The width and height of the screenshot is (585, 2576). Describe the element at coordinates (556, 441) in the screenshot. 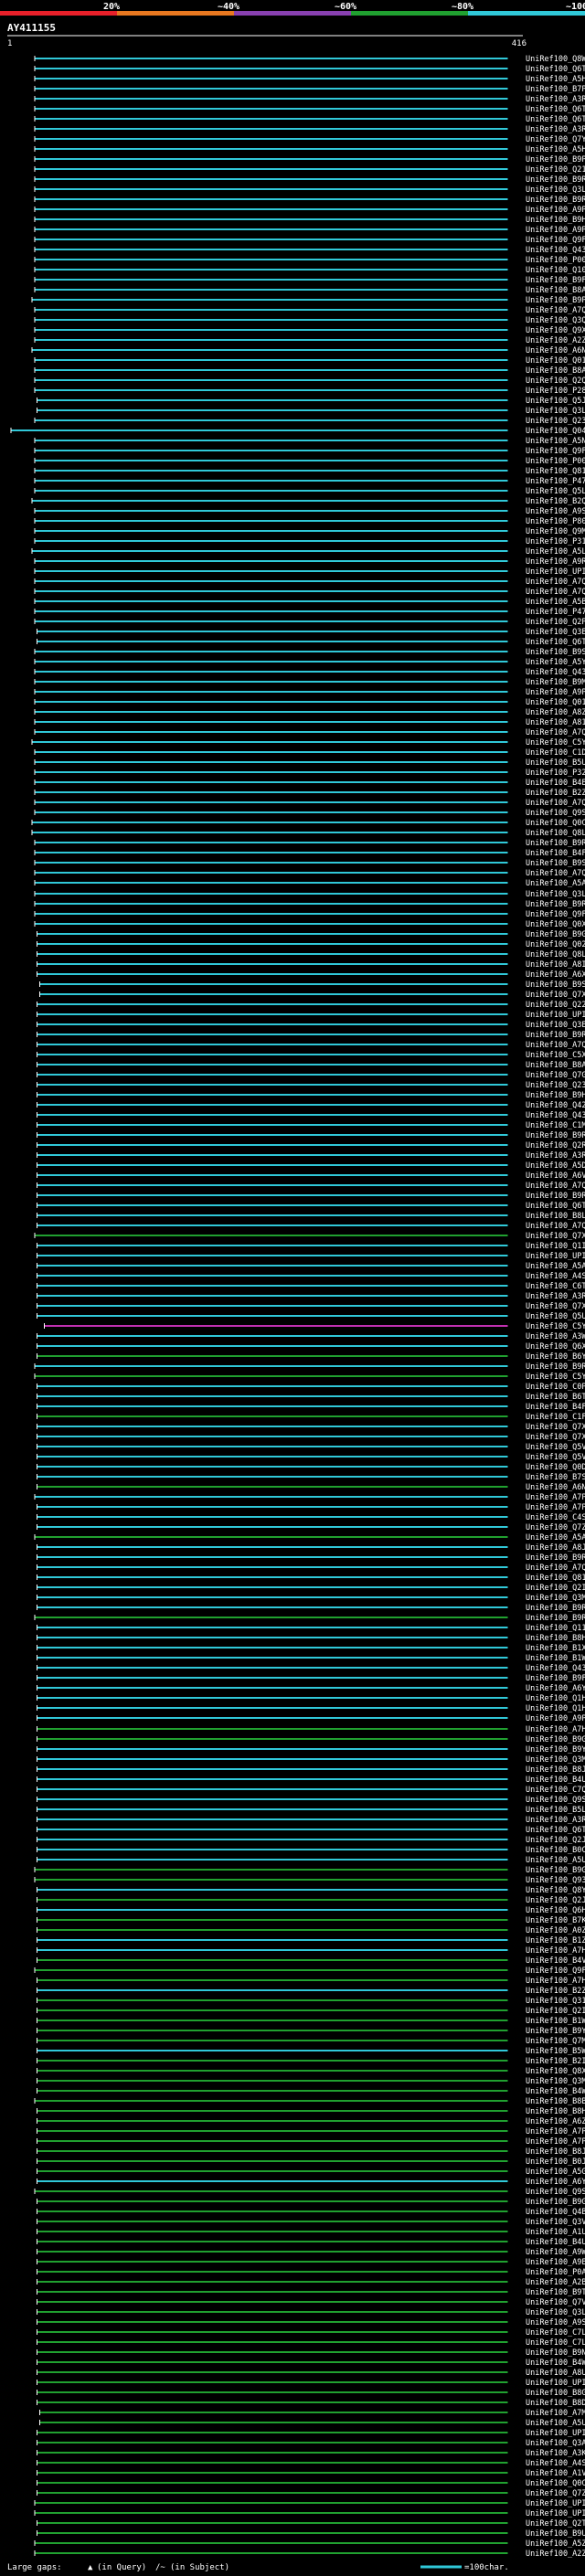

I see `hit-label: UniRef100_A5NSI0` at that location.